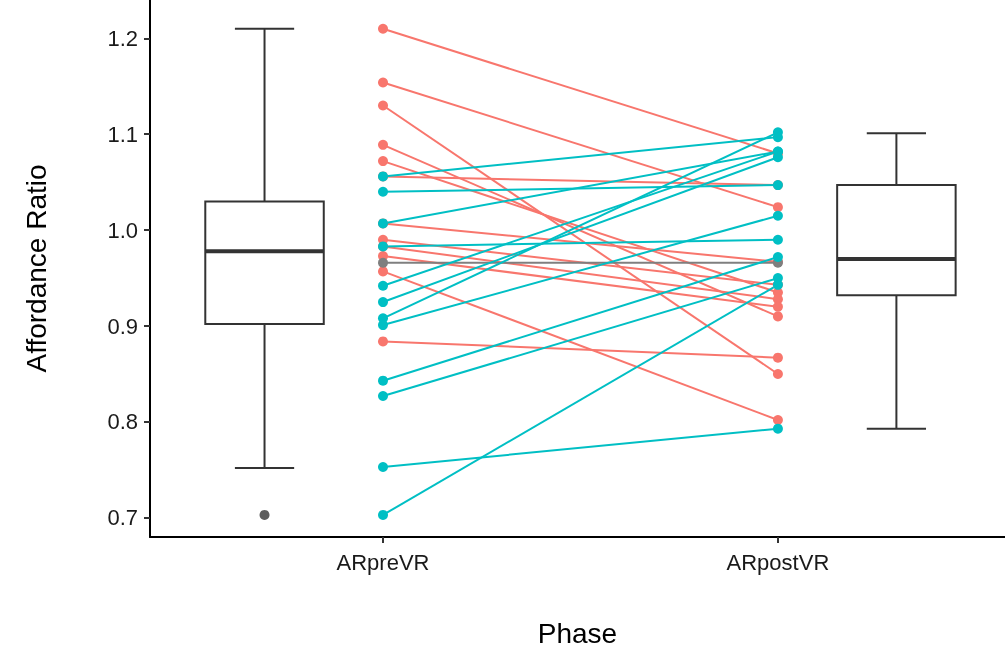  Describe the element at coordinates (122, 326) in the screenshot. I see `y-tick-label: 0.9` at that location.